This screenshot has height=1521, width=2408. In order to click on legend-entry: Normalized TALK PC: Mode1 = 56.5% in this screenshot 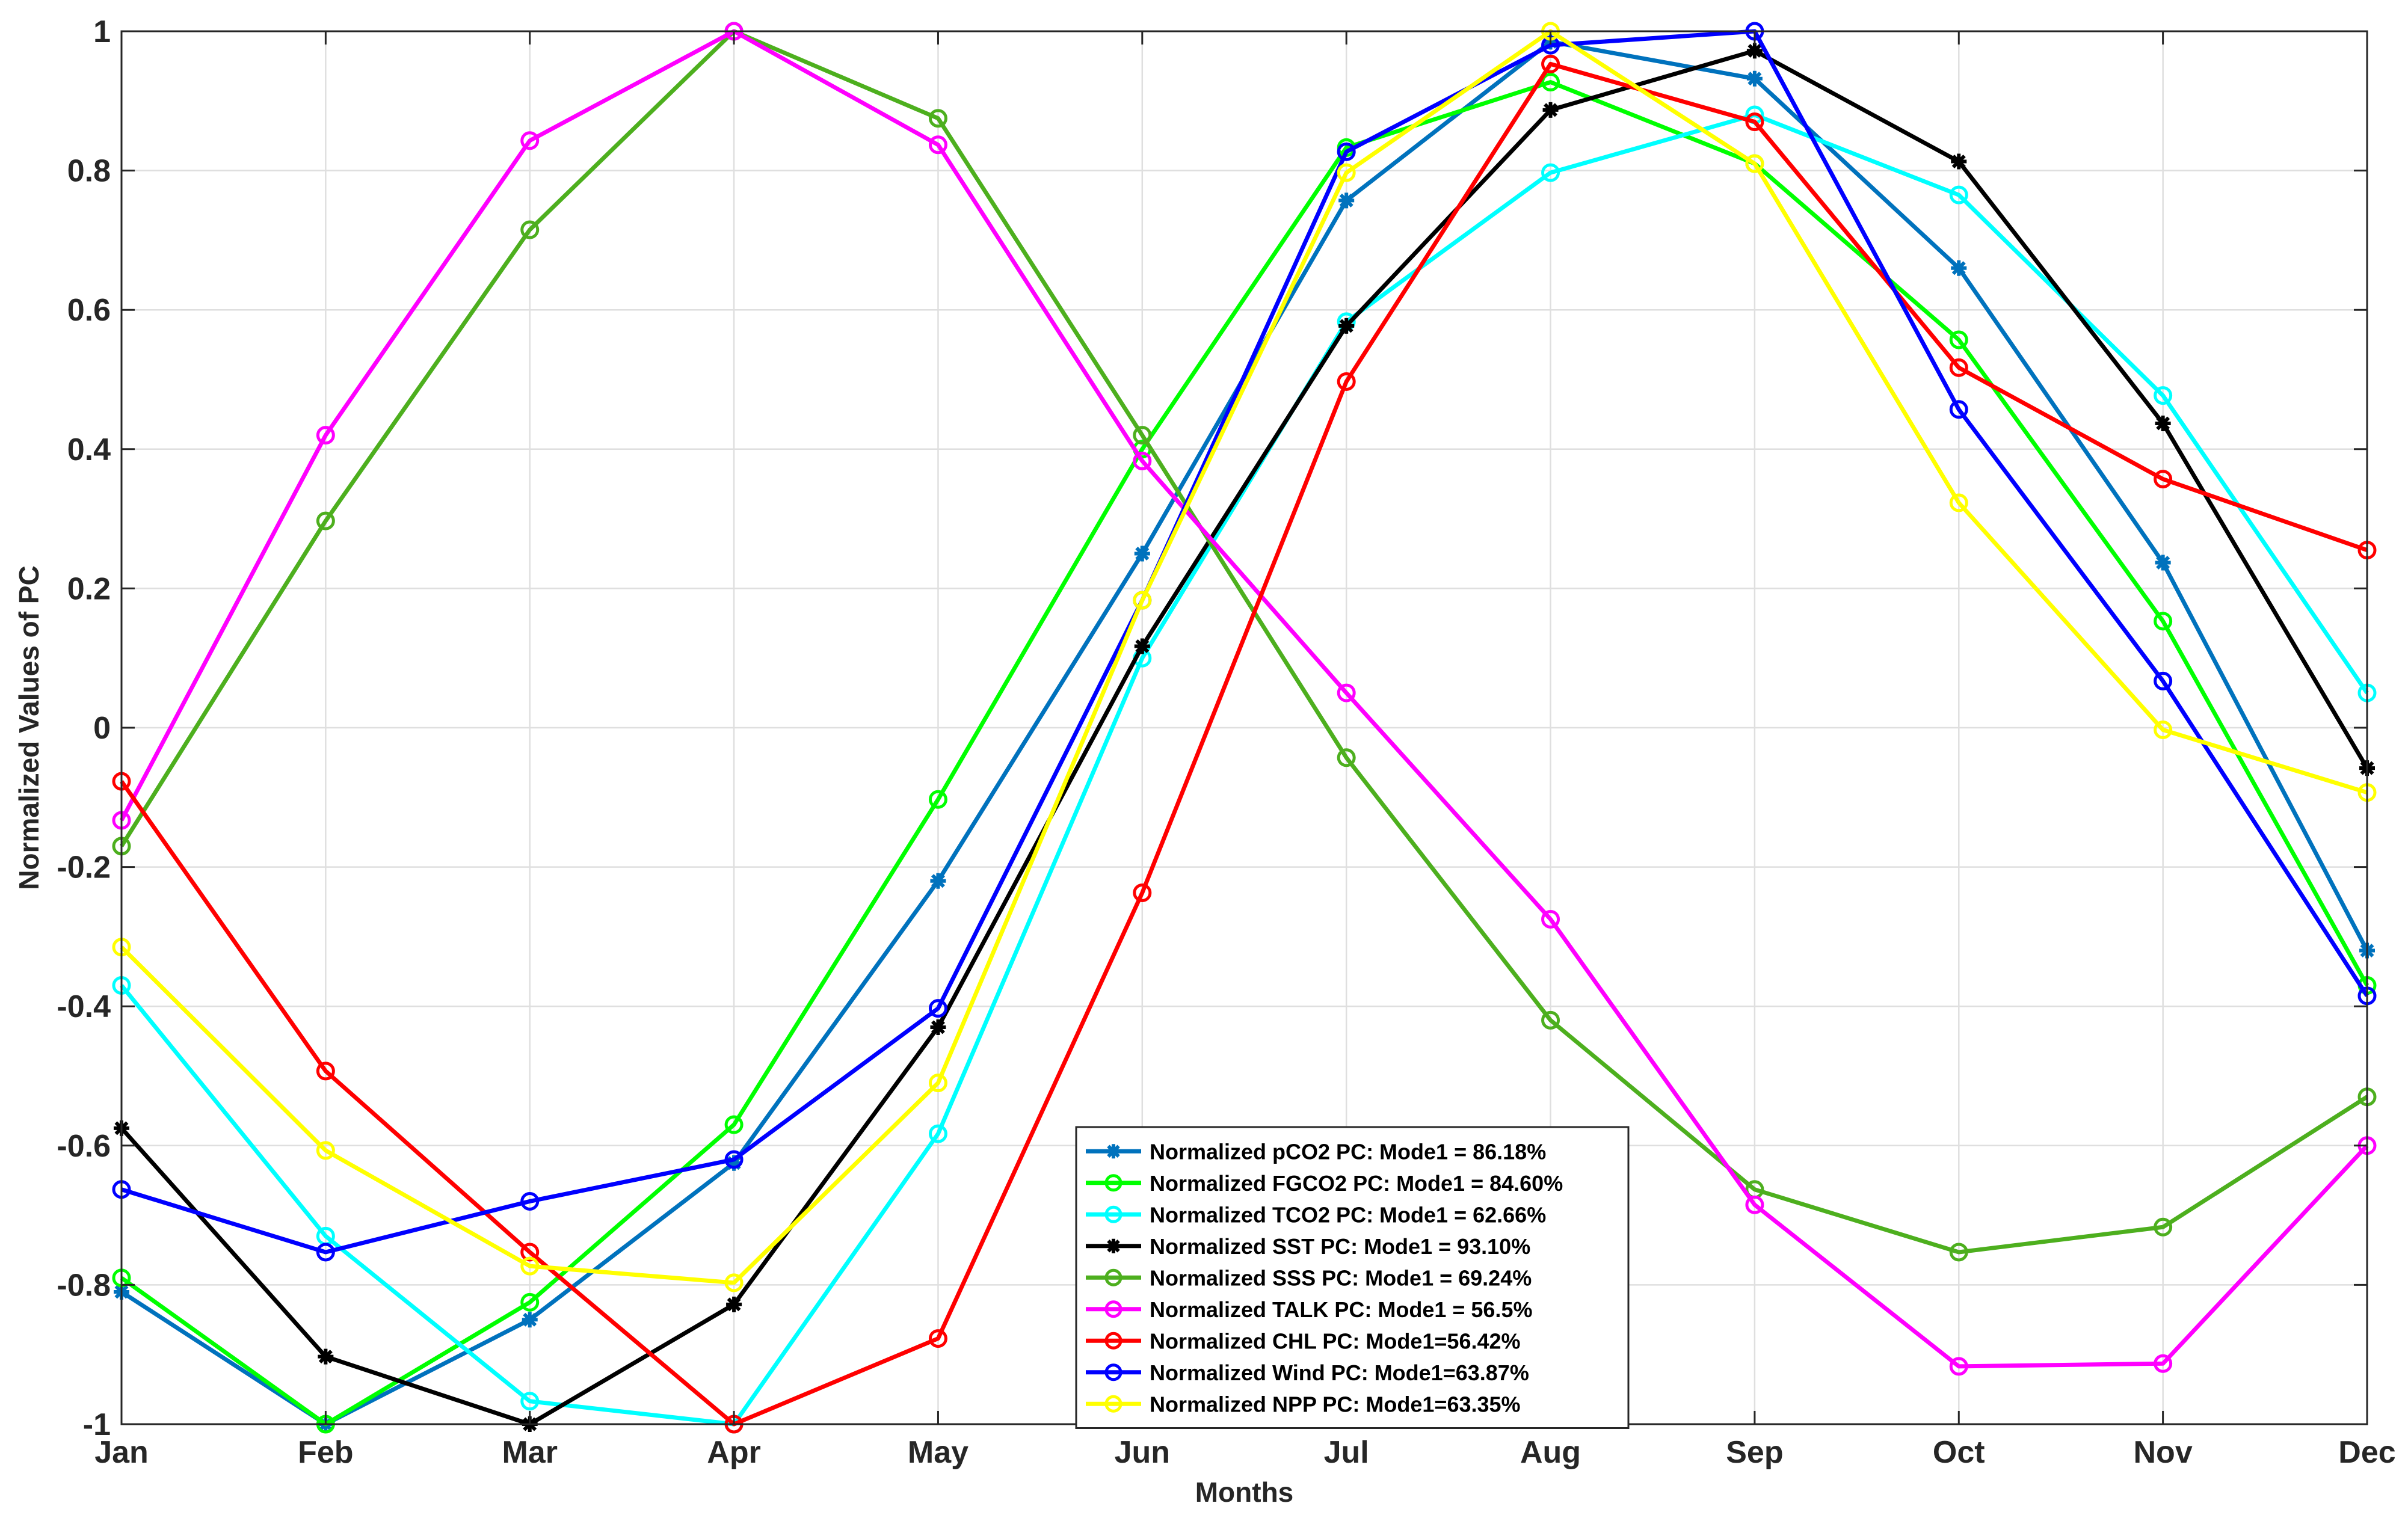, I will do `click(1309, 1309)`.